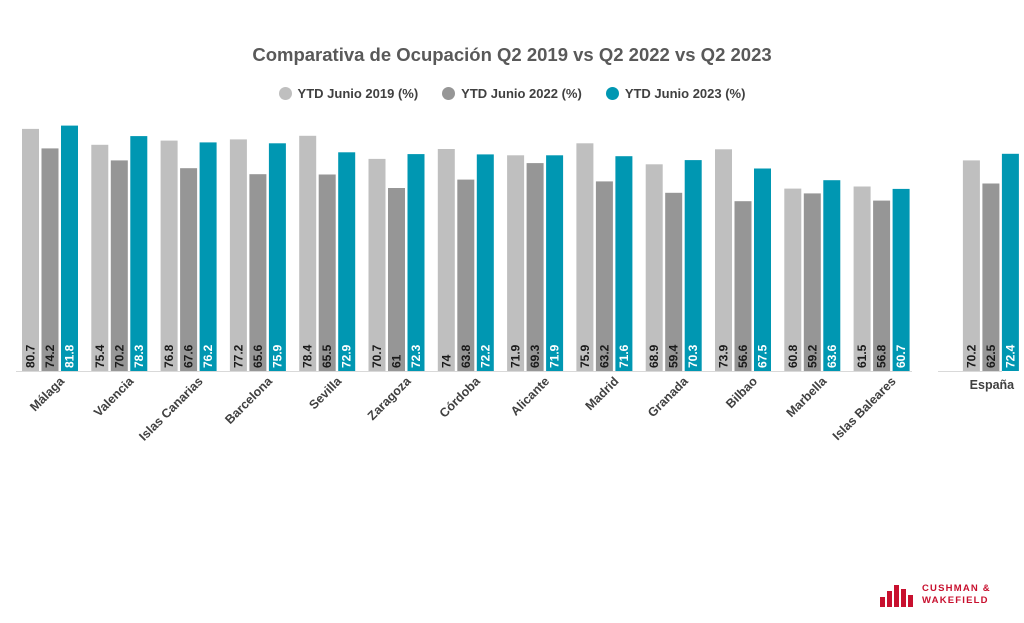 The height and width of the screenshot is (623, 1024). Describe the element at coordinates (327, 356) in the screenshot. I see `data-label-2022: 65.5` at that location.